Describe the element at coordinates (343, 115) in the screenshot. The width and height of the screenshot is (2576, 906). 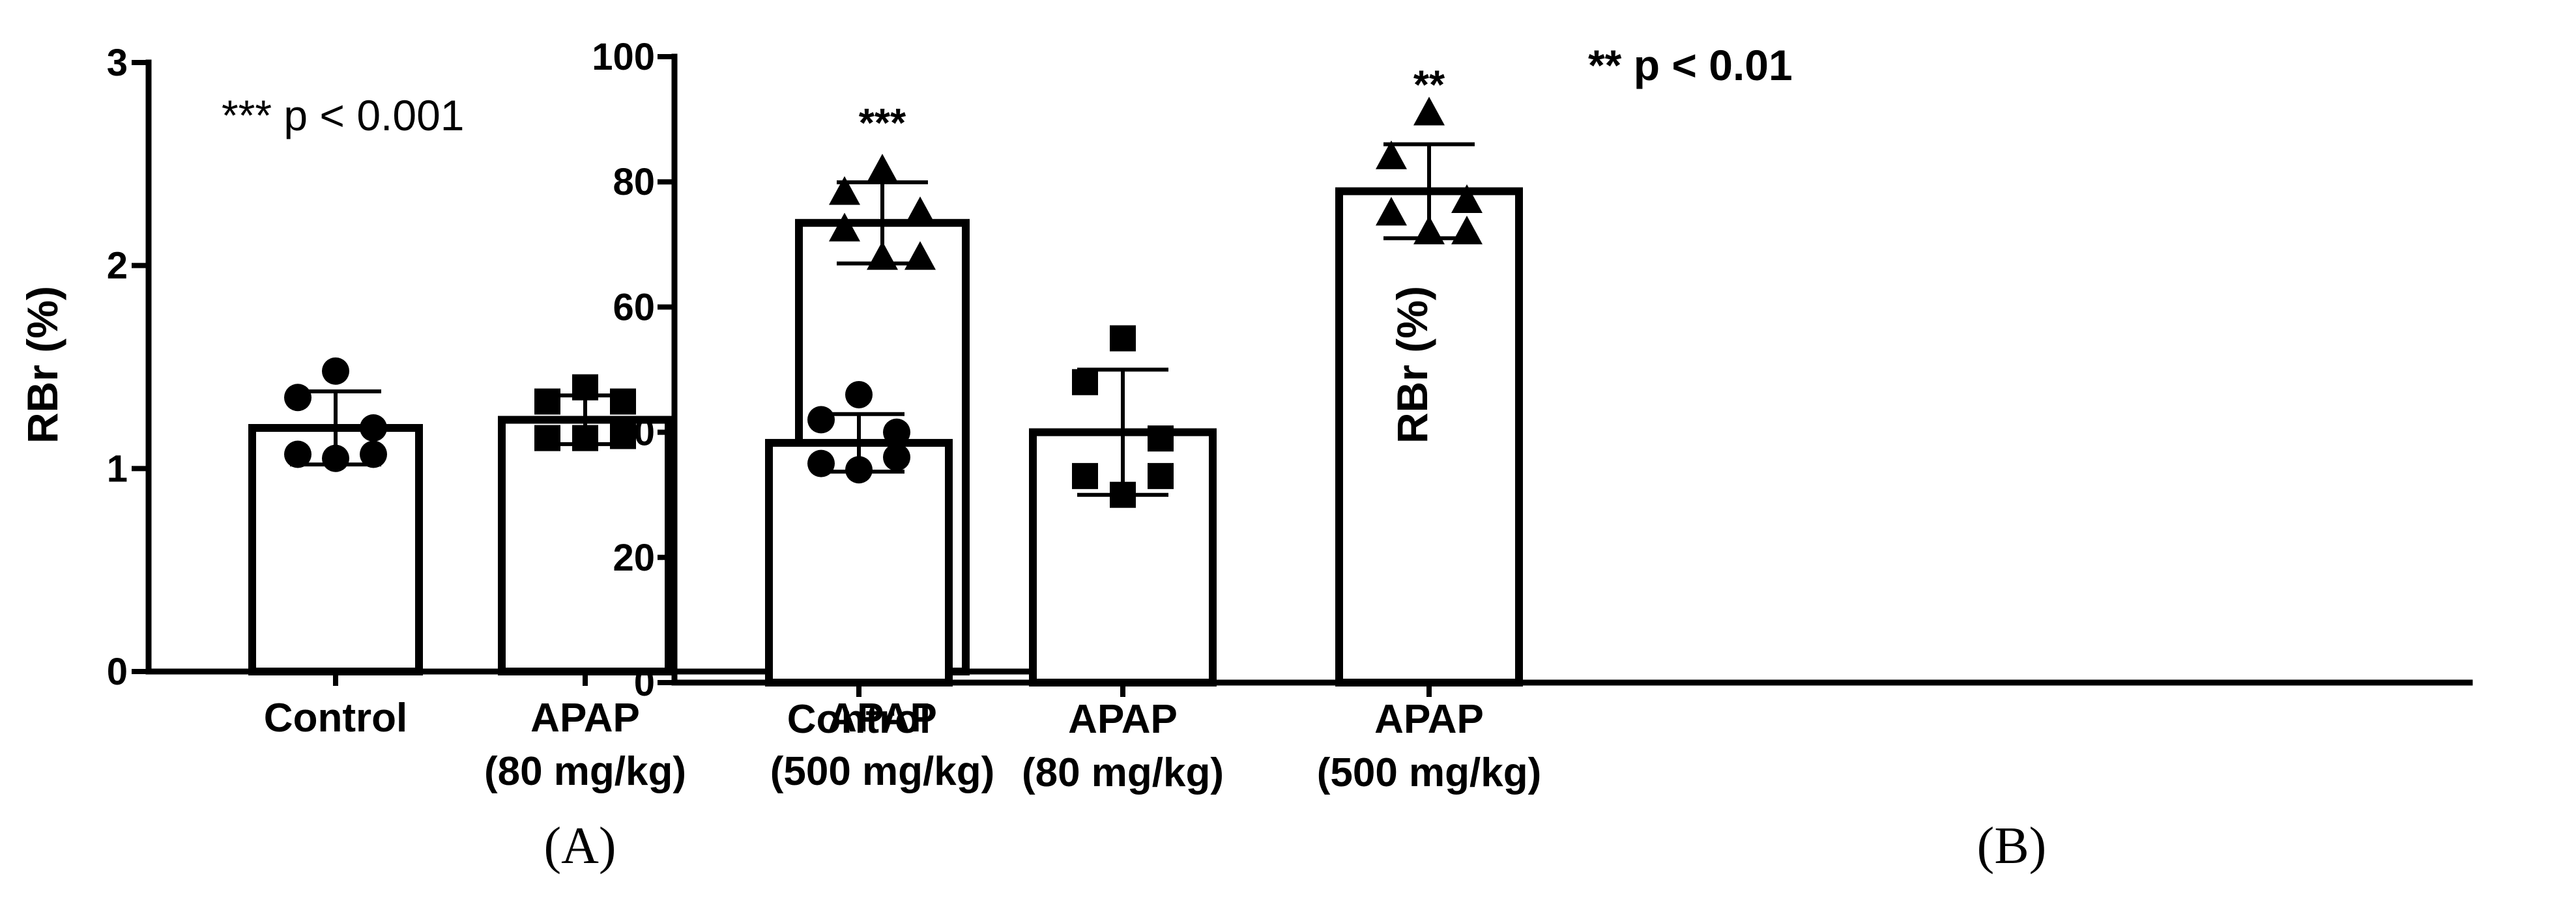
I see `p-value-annotation: *** p < 0.001` at that location.